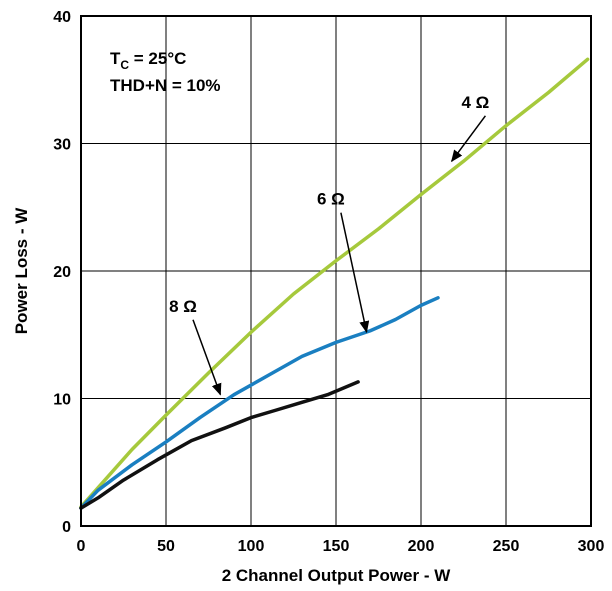  Describe the element at coordinates (475, 102) in the screenshot. I see `series-annotation-label: 4 Ω` at that location.